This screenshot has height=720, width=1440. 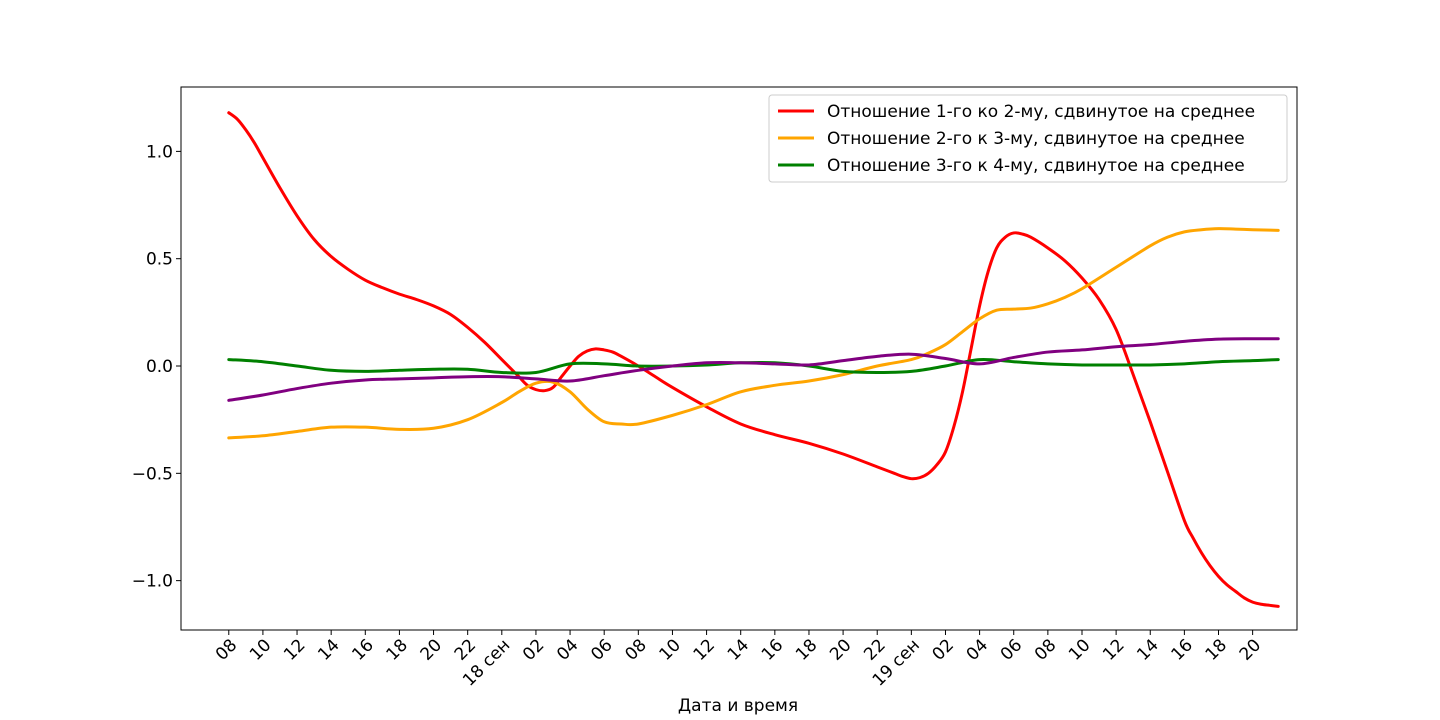 What do you see at coordinates (159, 260) in the screenshot?
I see `y-tick-label: 0.5` at bounding box center [159, 260].